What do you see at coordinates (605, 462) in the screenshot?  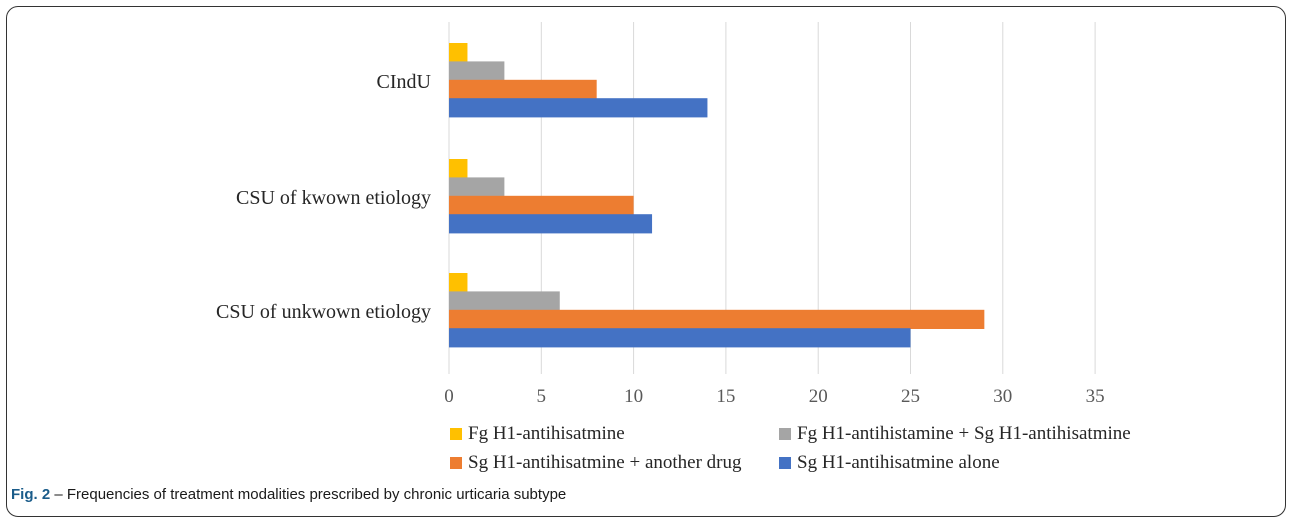 I see `legend-label: Sg H1-antihisatmine + another drug` at bounding box center [605, 462].